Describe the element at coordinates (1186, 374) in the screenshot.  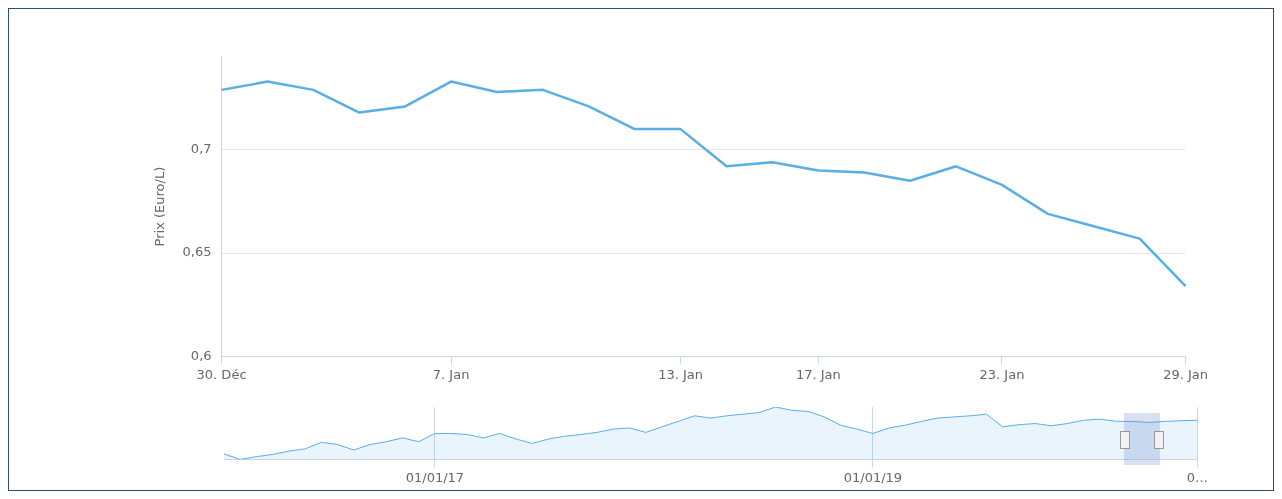
I see `x-tick-label: 29. Jan` at that location.